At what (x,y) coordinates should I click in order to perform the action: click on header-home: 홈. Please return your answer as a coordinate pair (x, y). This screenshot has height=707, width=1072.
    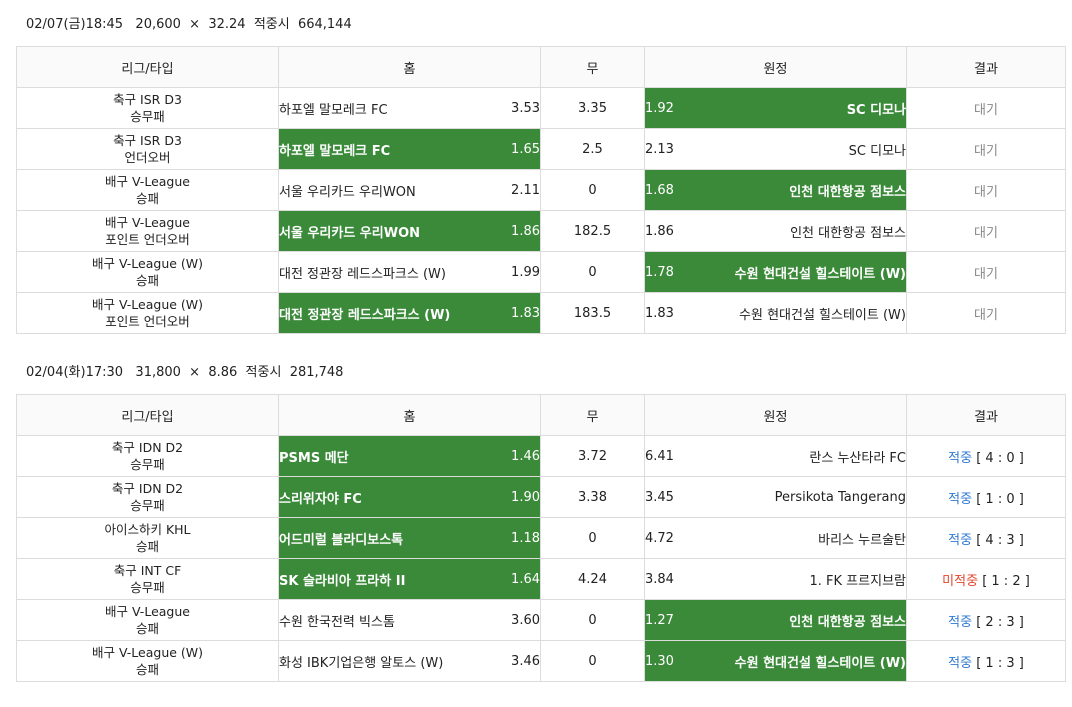
    Looking at the image, I should click on (409, 415).